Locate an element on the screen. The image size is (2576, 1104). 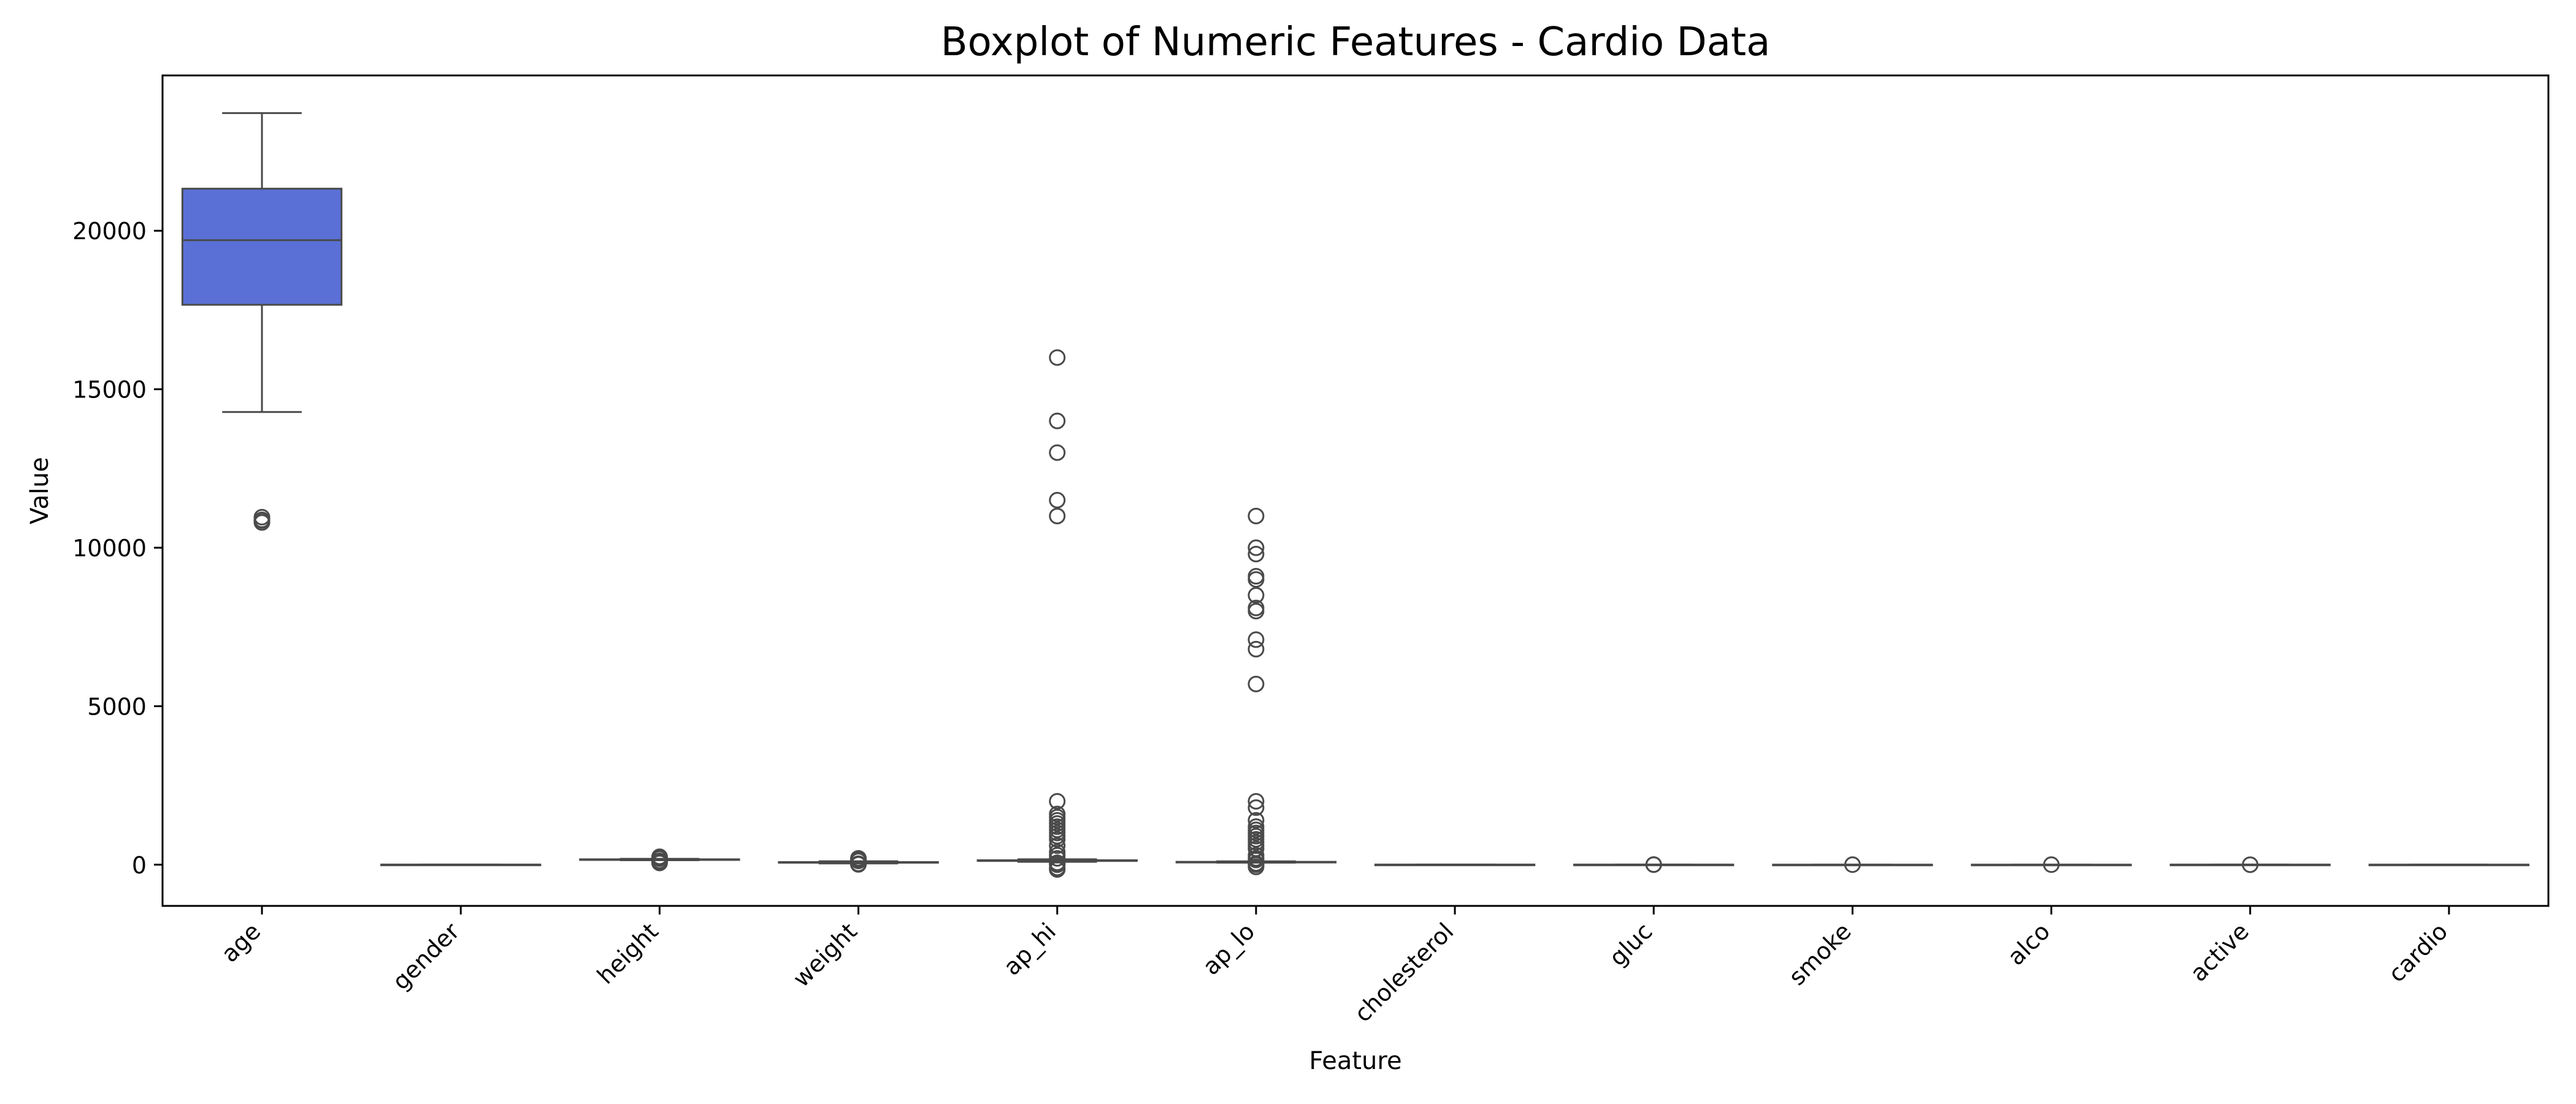
box-age is located at coordinates (262, 321).